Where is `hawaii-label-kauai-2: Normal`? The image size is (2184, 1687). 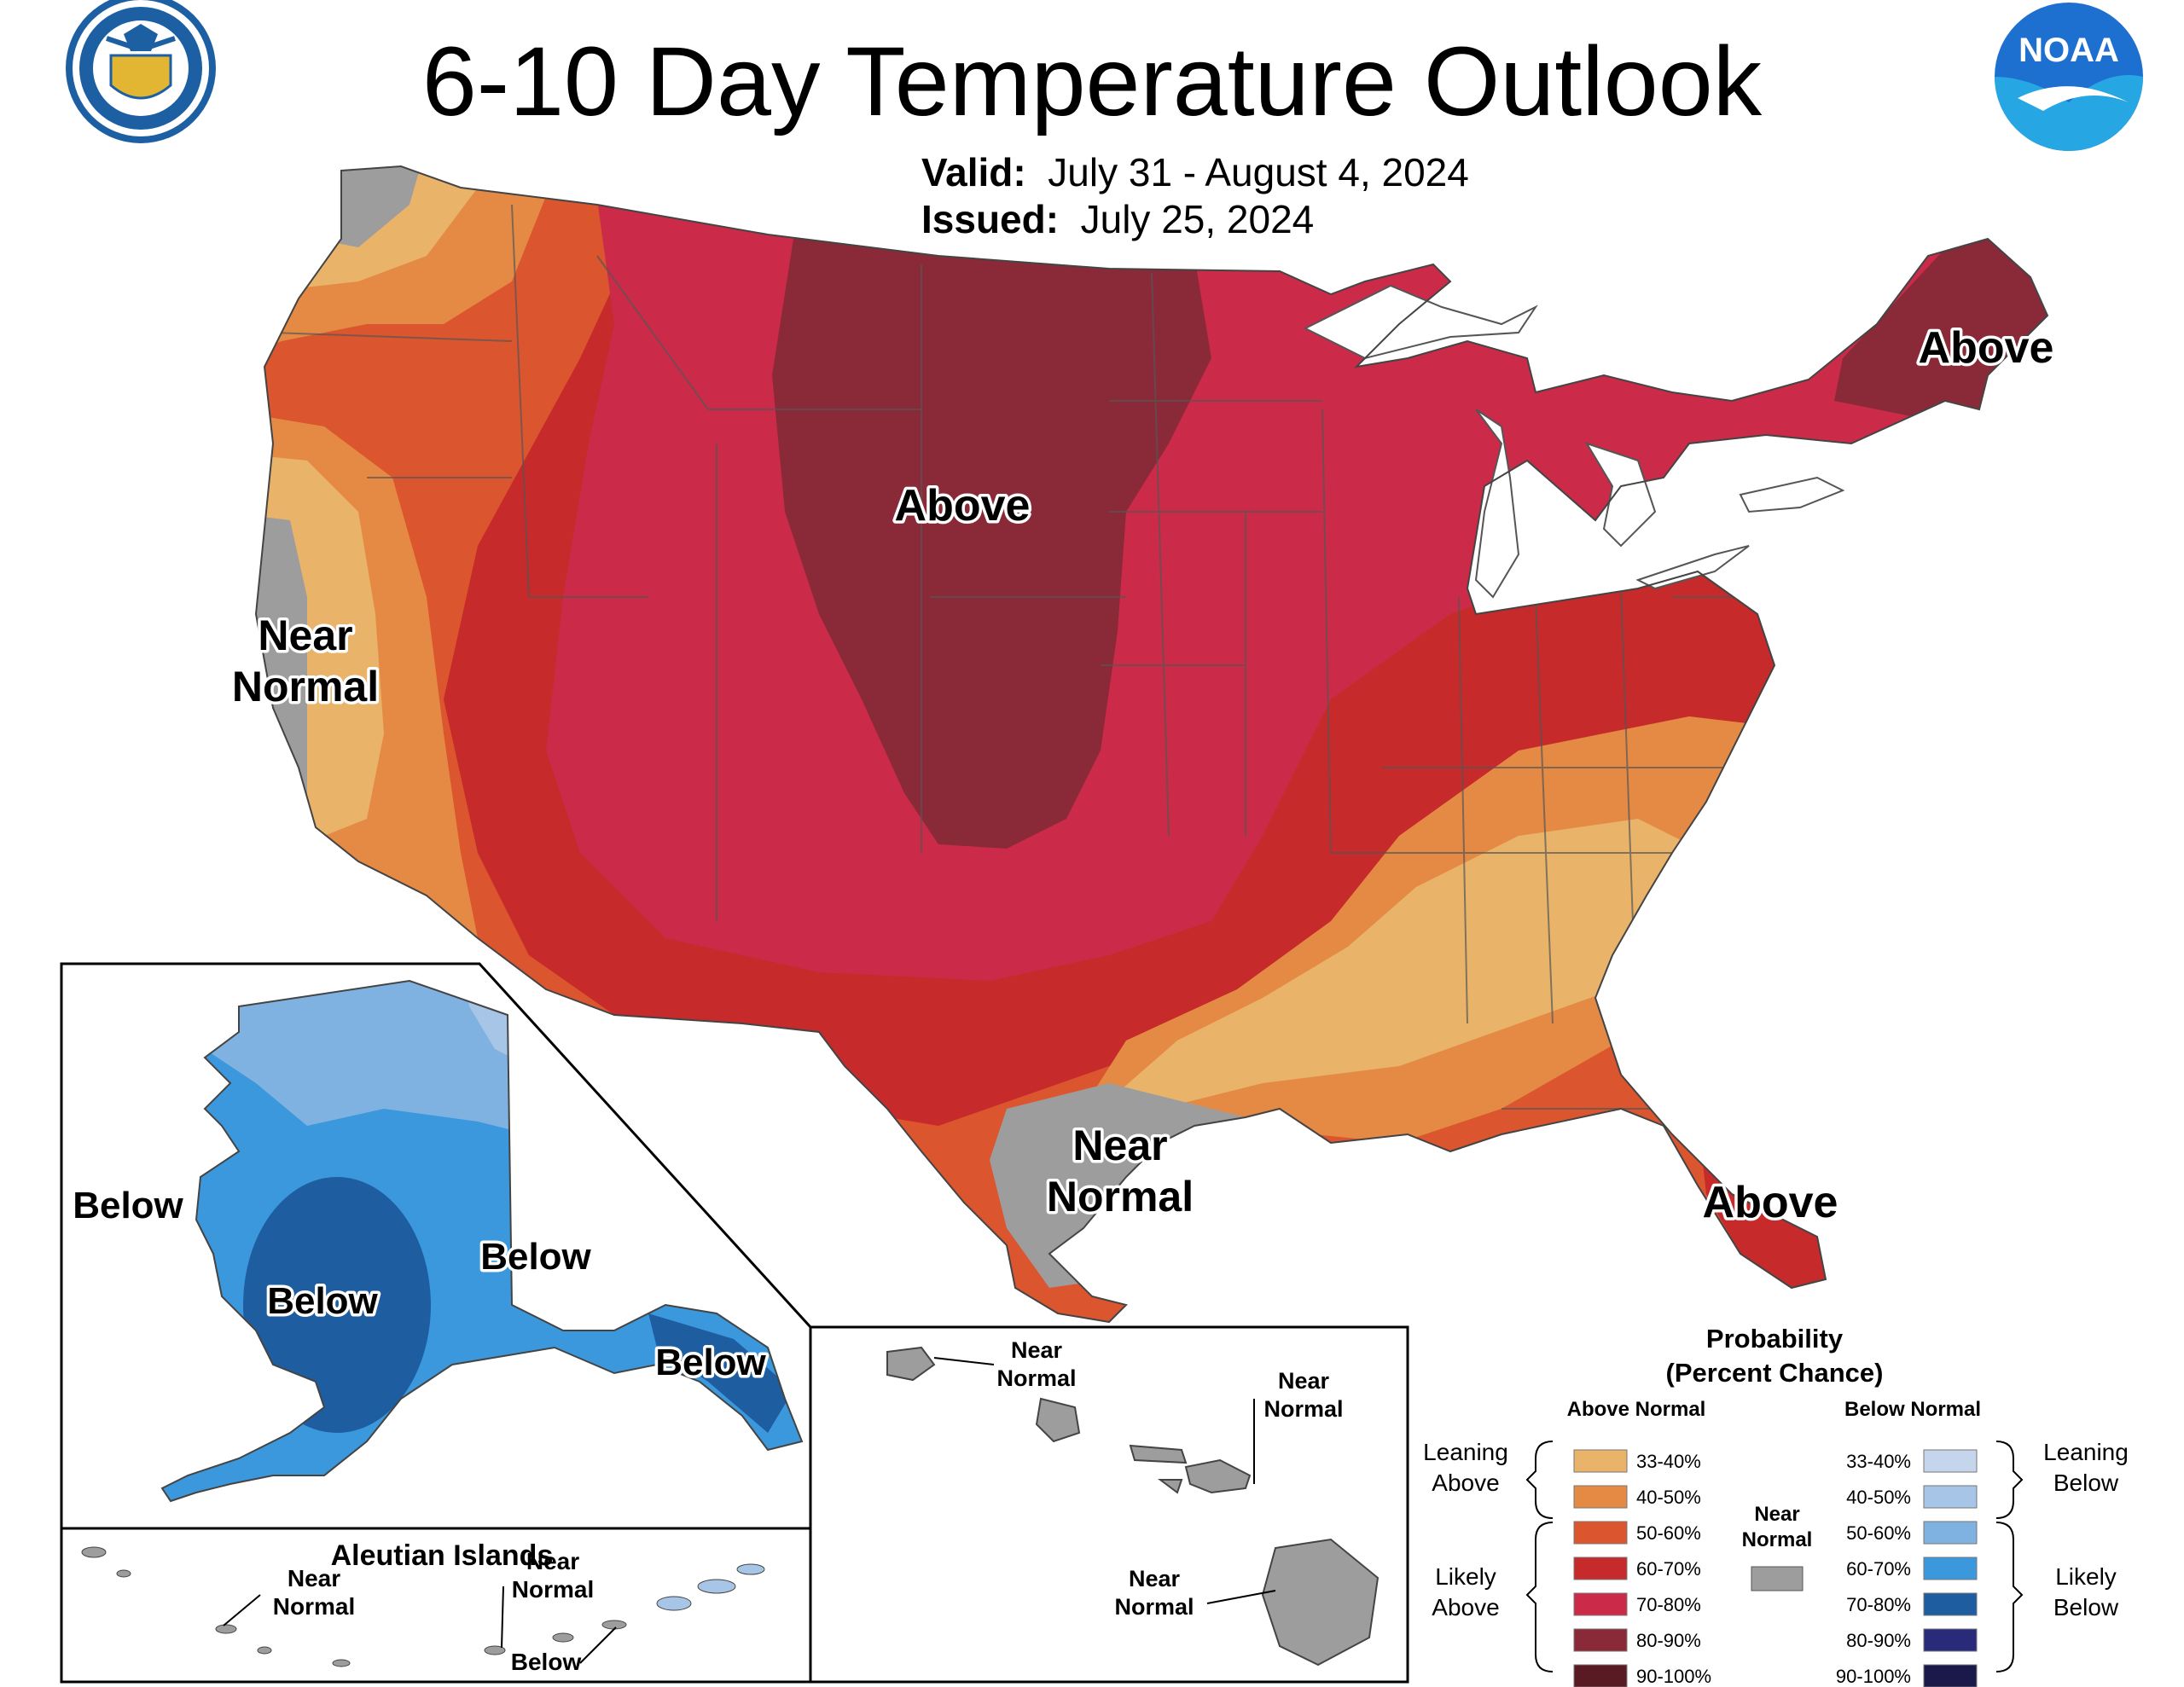 hawaii-label-kauai-2: Normal is located at coordinates (1036, 1378).